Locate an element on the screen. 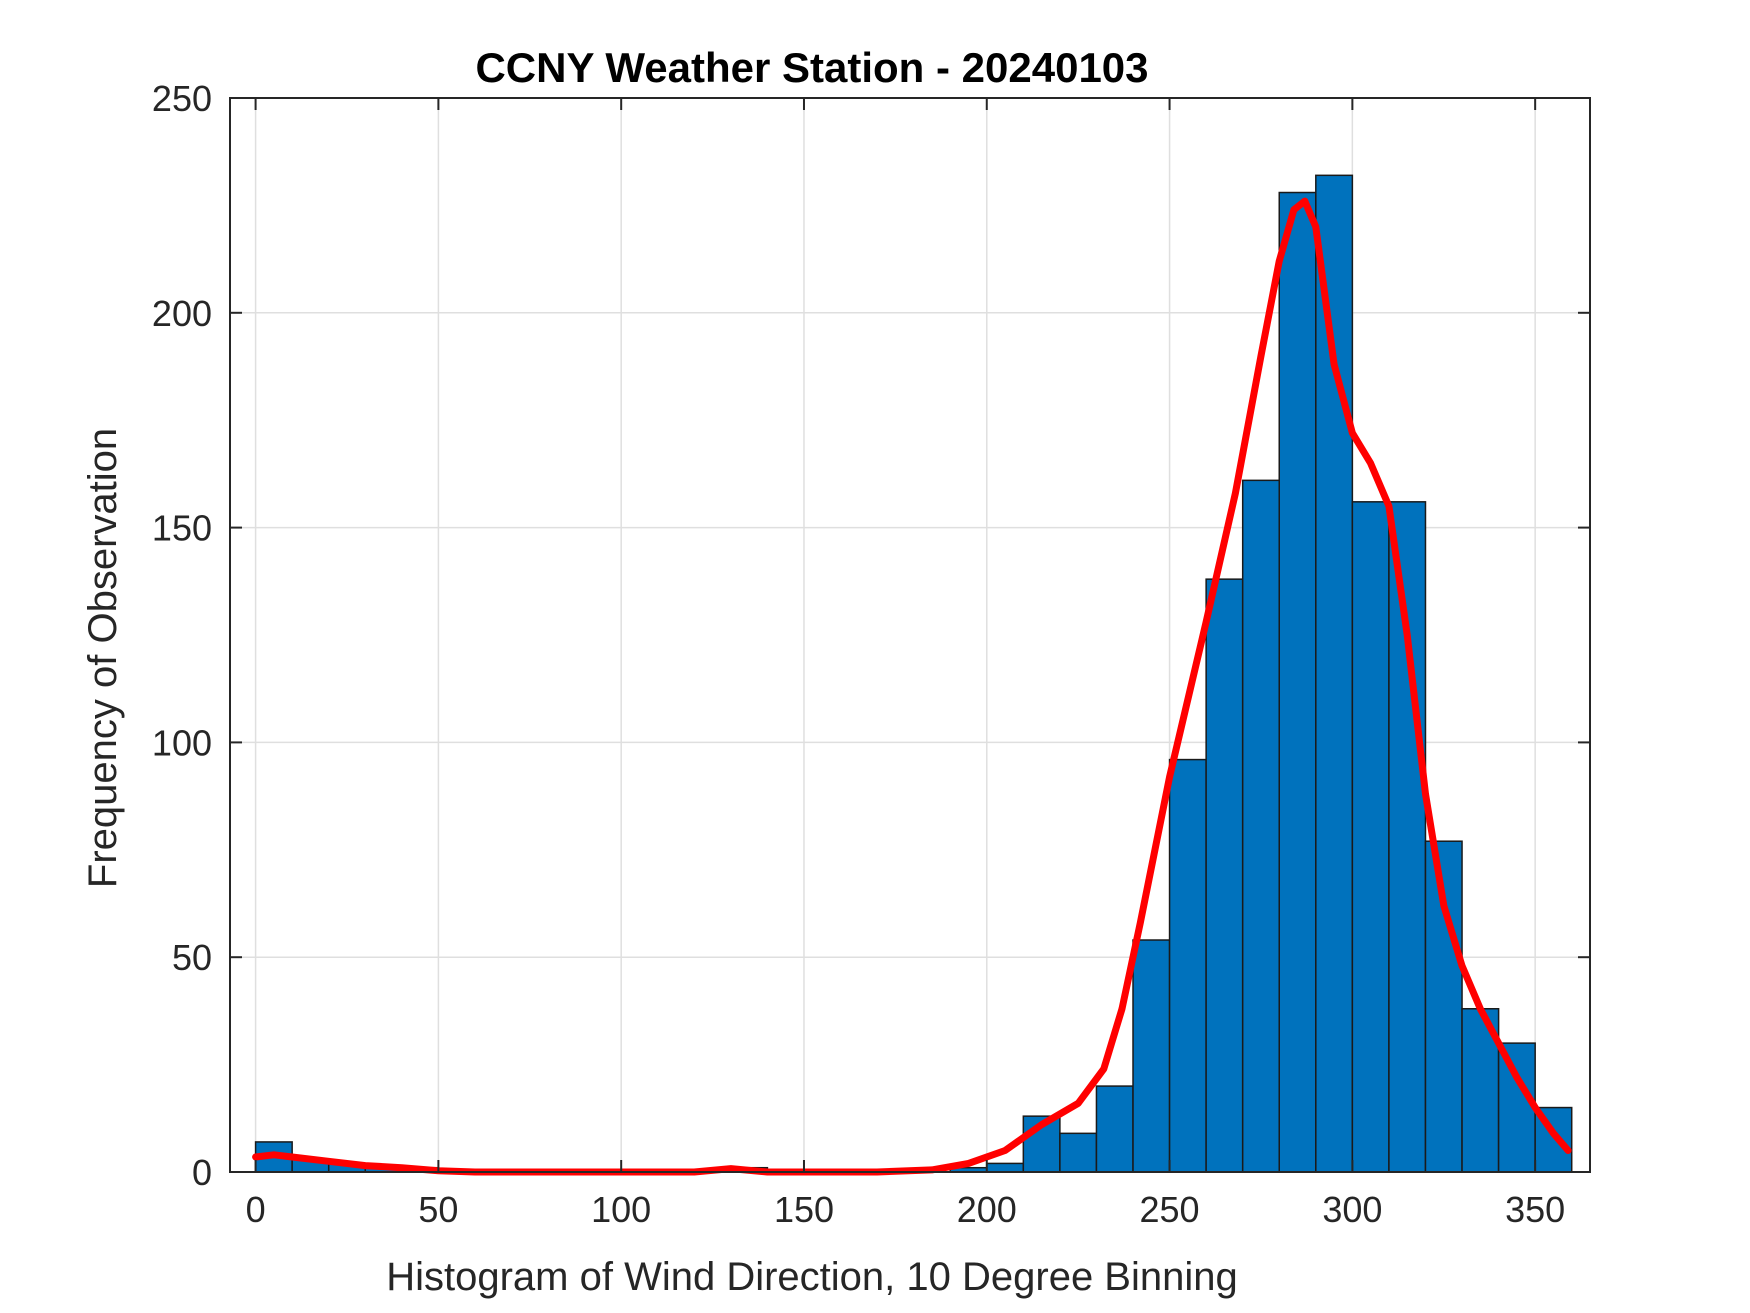  x-tick-label-100: 100 is located at coordinates (621, 1209).